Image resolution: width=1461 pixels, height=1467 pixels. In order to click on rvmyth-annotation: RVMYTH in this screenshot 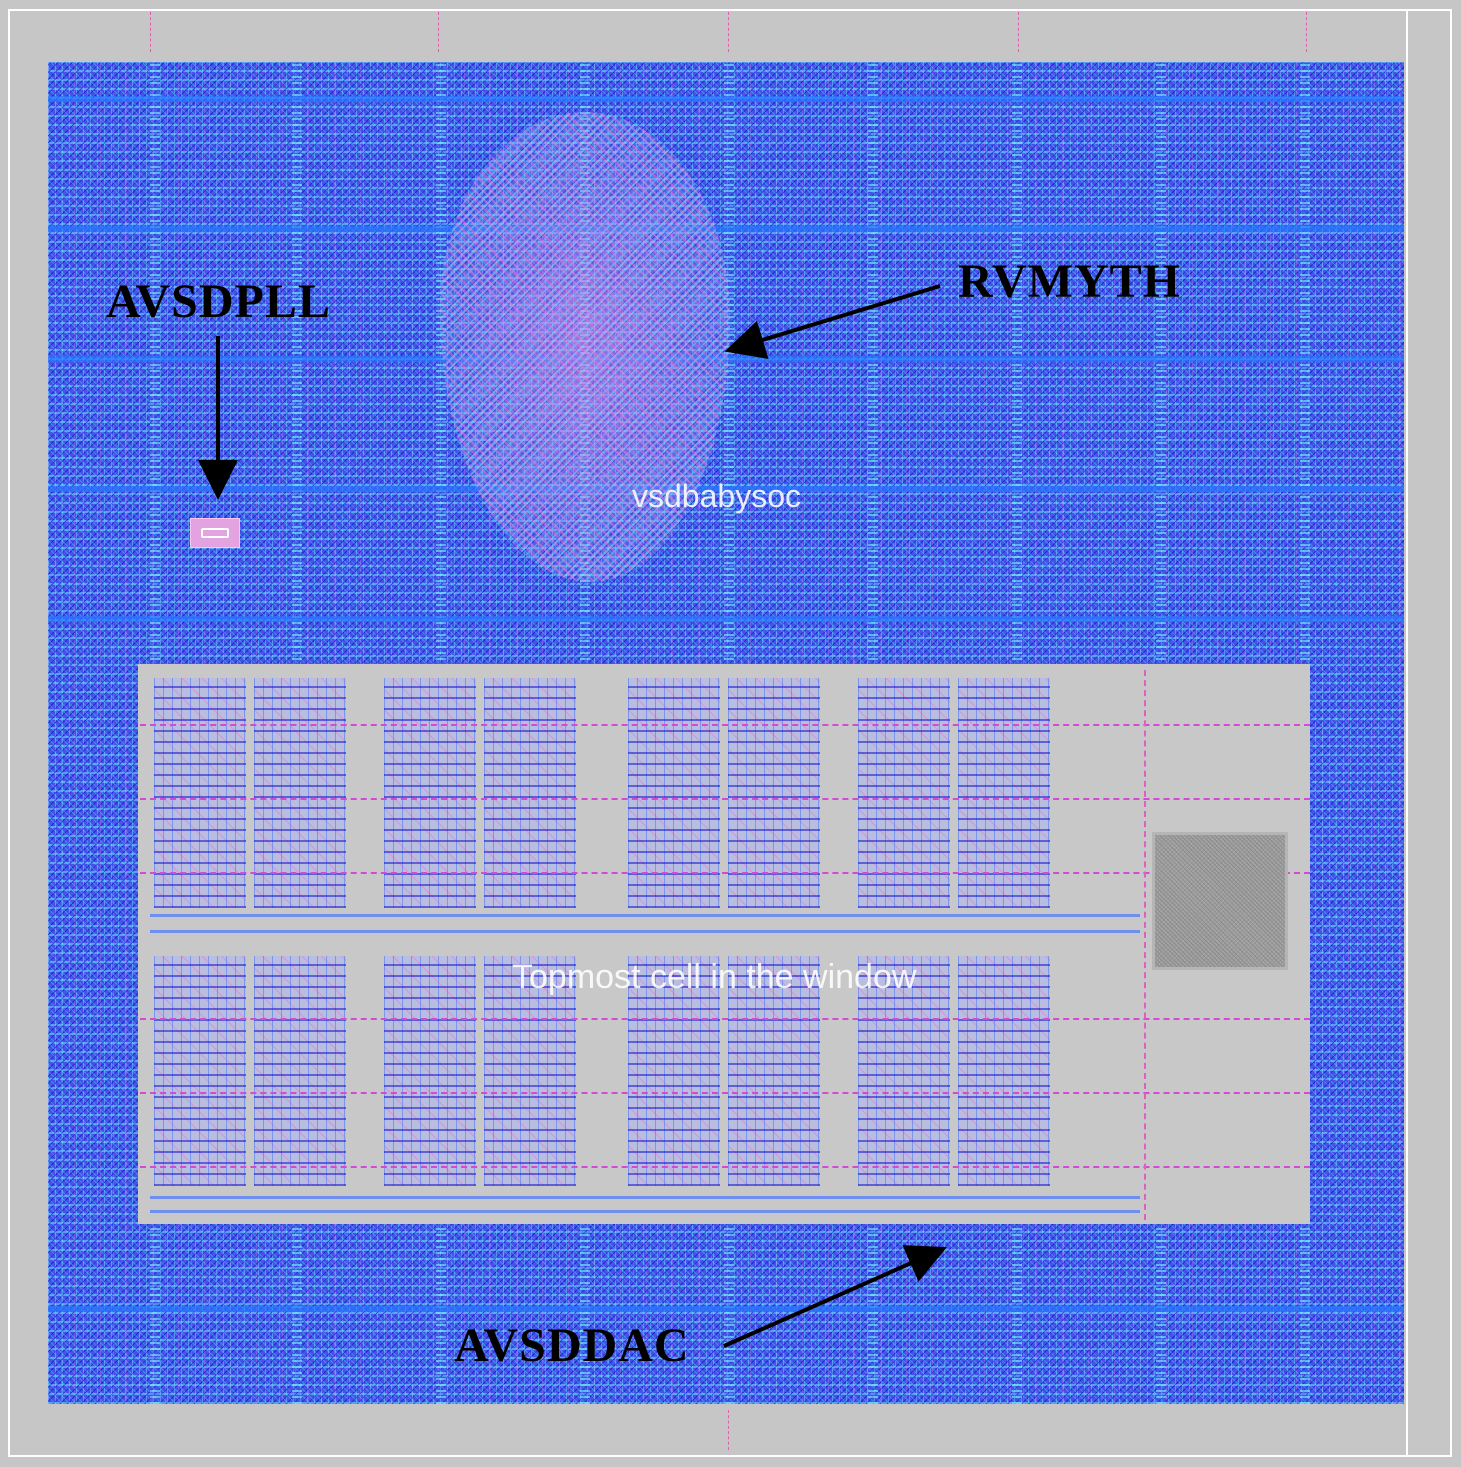, I will do `click(1069, 281)`.